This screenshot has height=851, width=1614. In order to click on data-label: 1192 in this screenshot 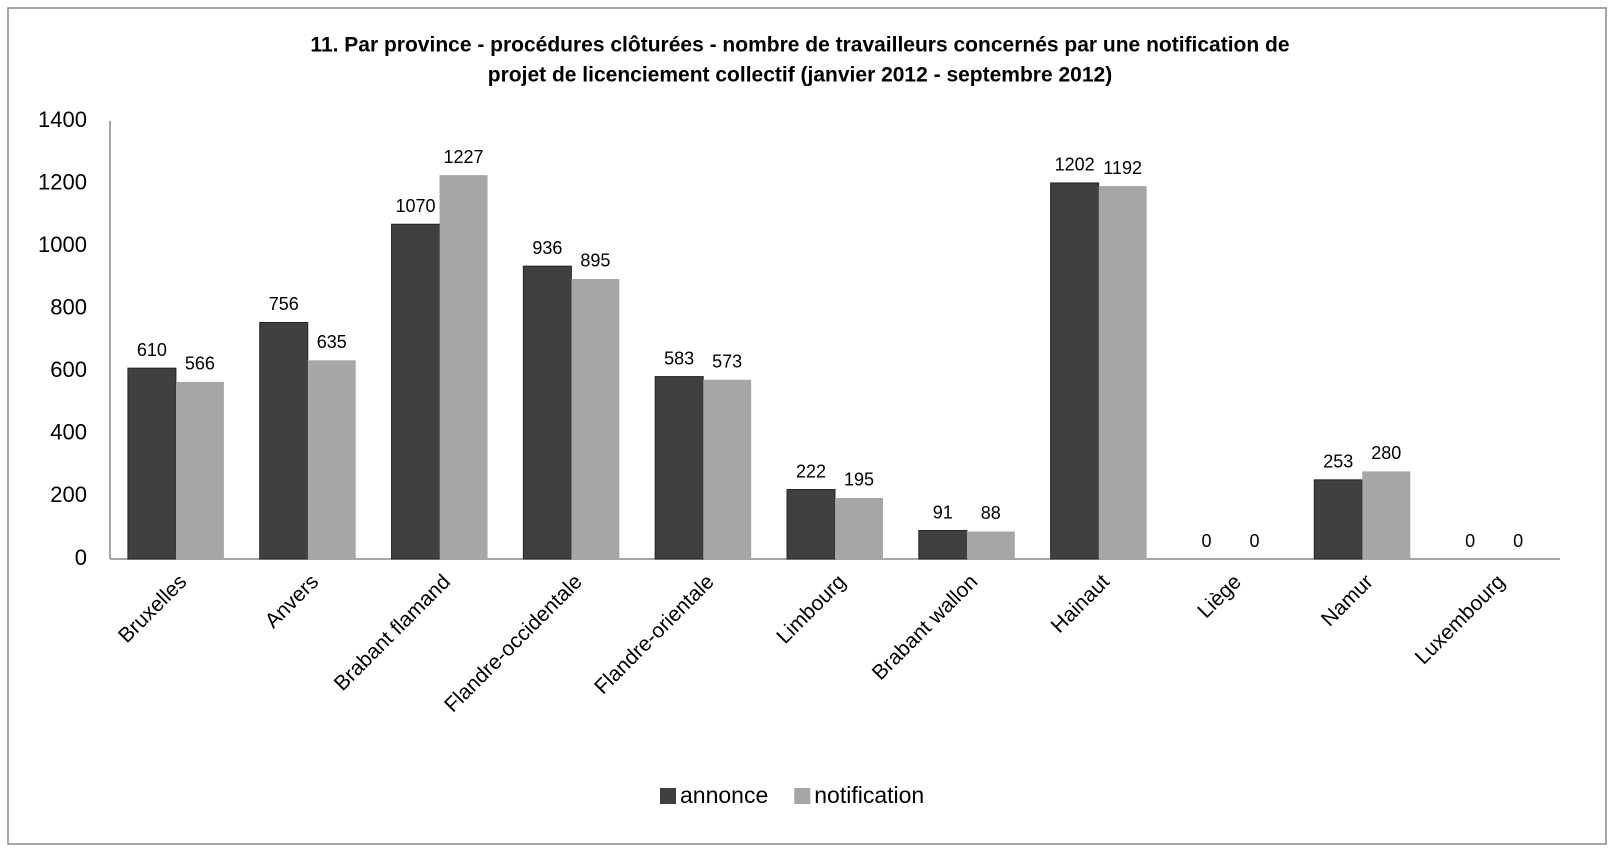, I will do `click(1122, 168)`.